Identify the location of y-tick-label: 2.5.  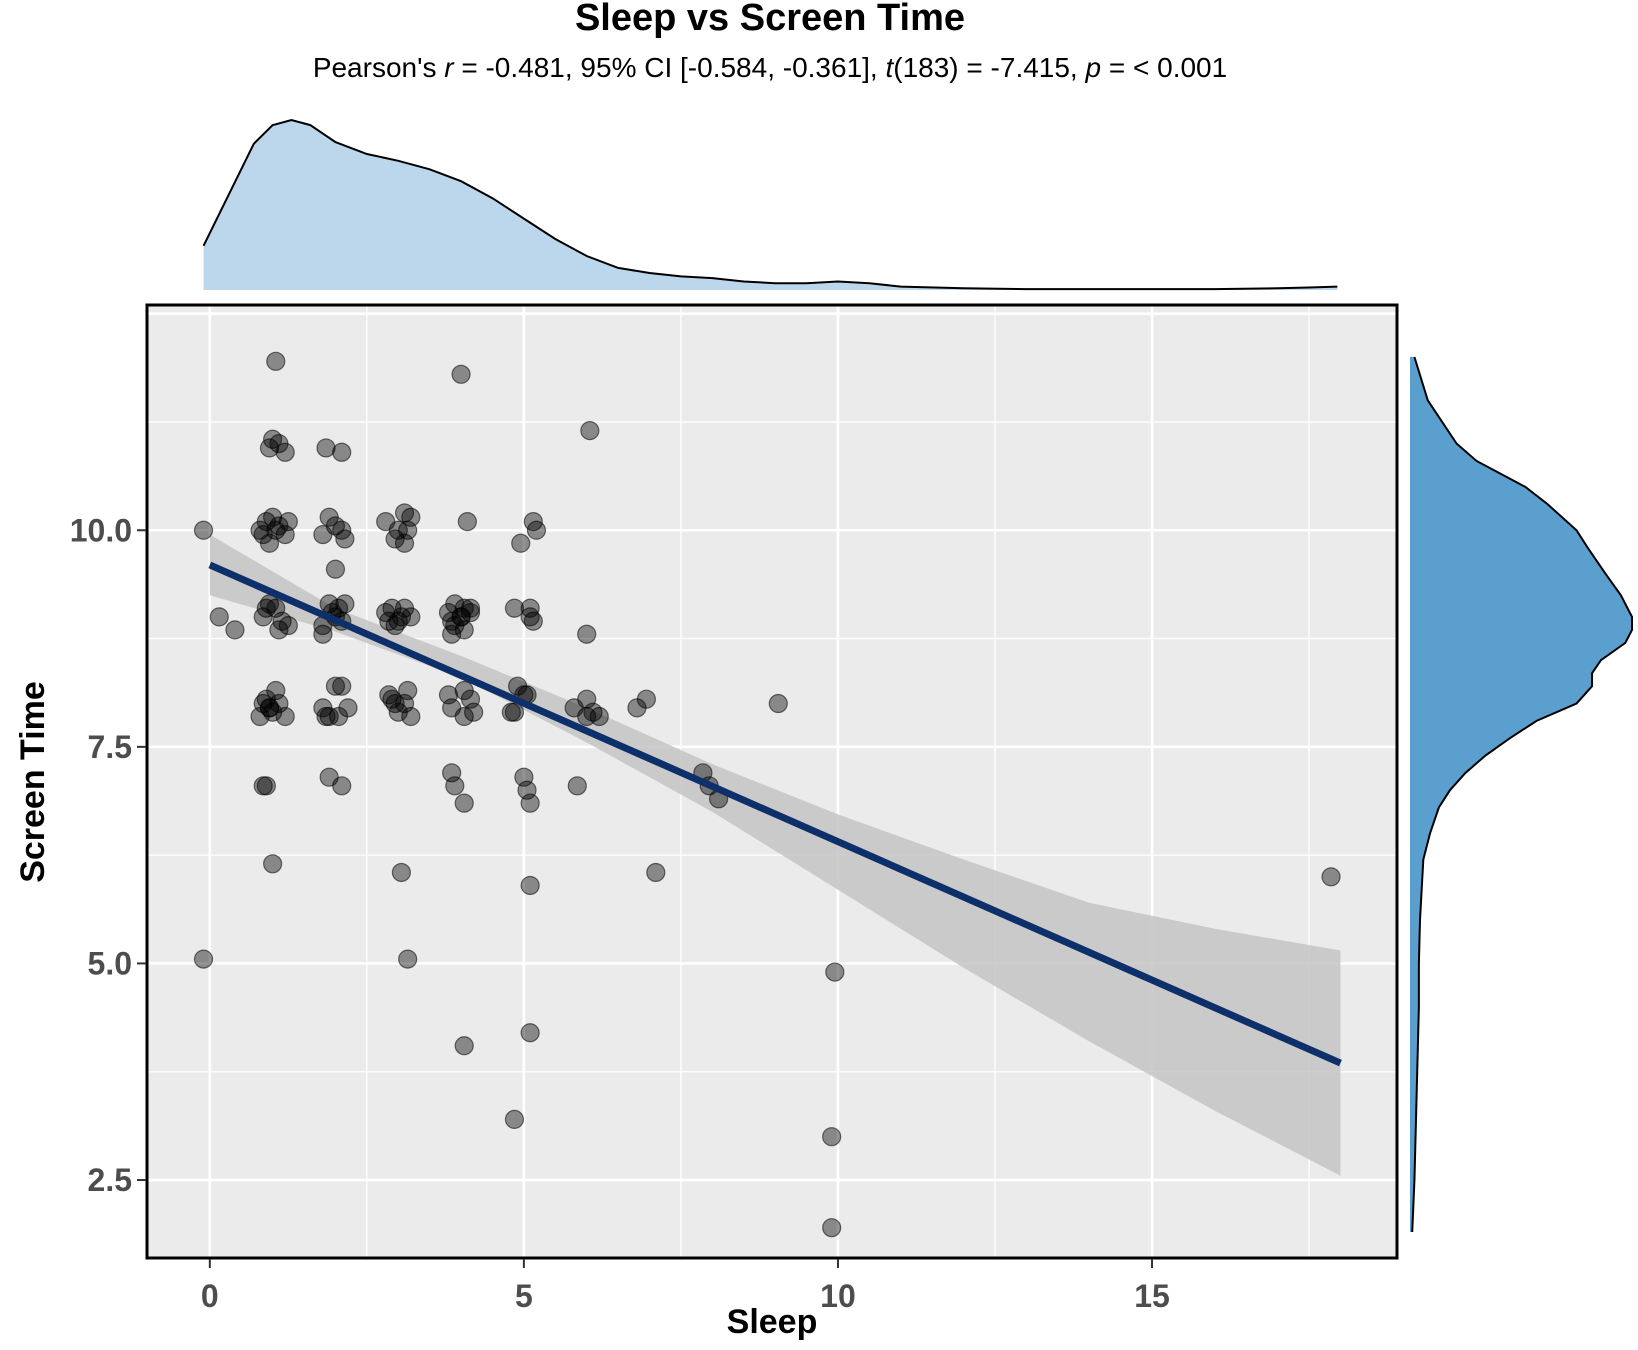
(110, 1180).